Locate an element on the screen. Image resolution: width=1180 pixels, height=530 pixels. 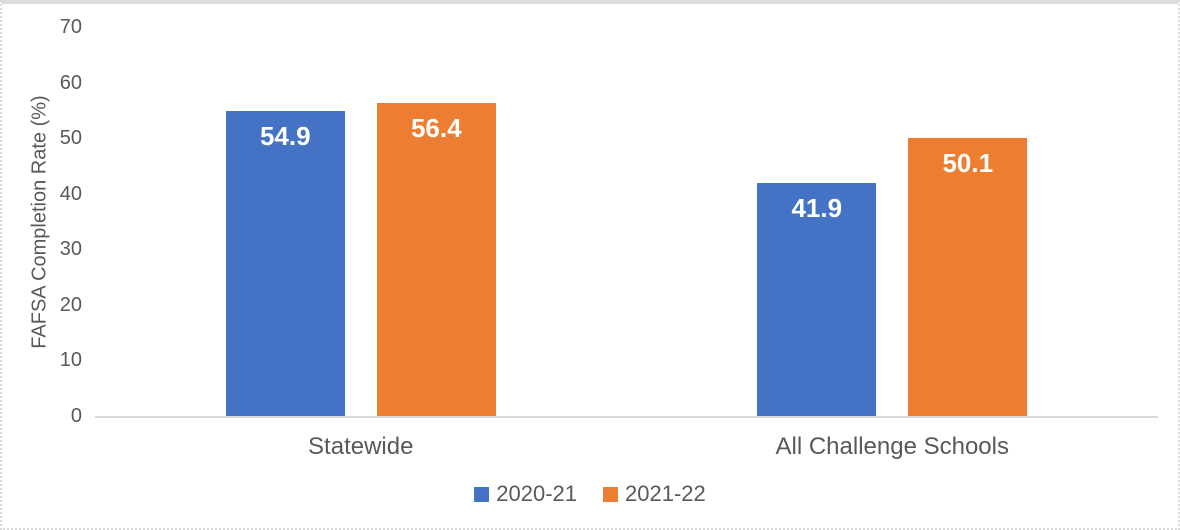
bar-value-label: 54.9 is located at coordinates (285, 135).